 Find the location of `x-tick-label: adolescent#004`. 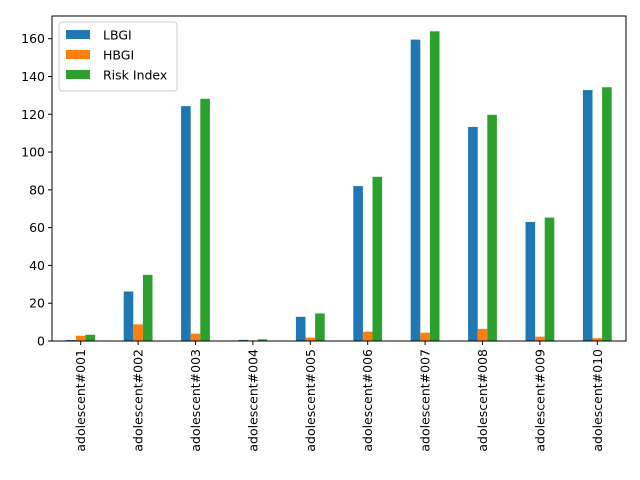

x-tick-label: adolescent#004 is located at coordinates (252, 400).